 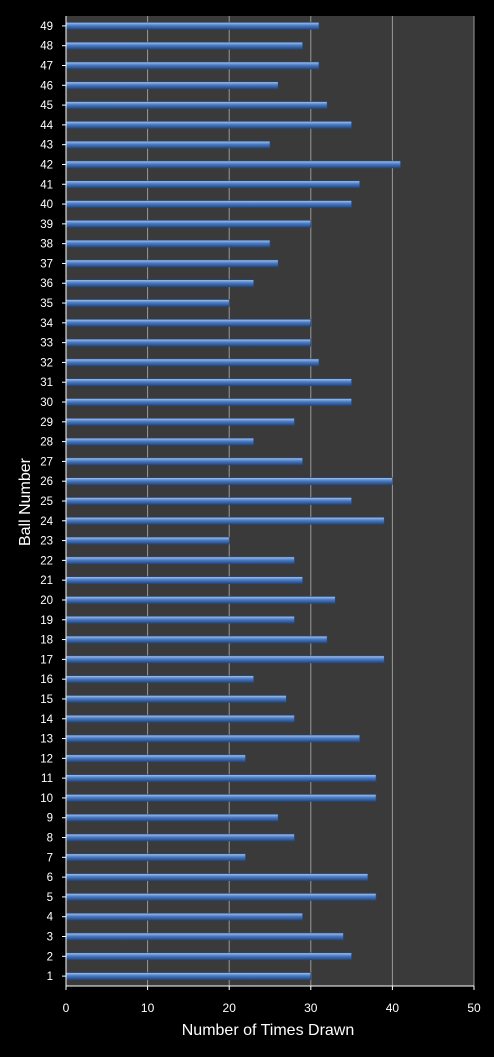 I want to click on y-tick-label: 10, so click(x=46, y=799).